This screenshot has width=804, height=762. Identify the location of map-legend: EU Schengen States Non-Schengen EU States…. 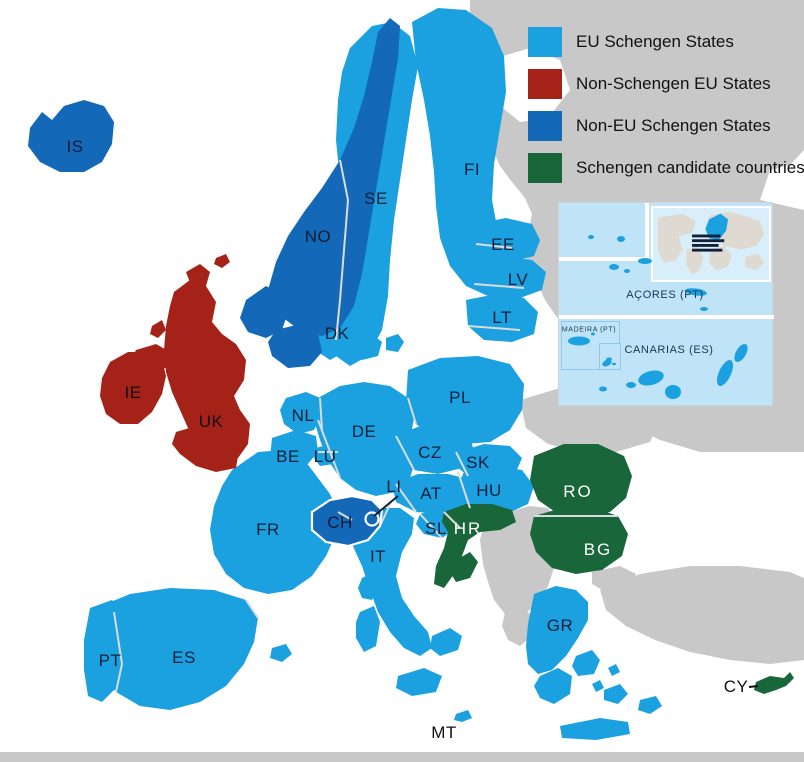
(666, 109).